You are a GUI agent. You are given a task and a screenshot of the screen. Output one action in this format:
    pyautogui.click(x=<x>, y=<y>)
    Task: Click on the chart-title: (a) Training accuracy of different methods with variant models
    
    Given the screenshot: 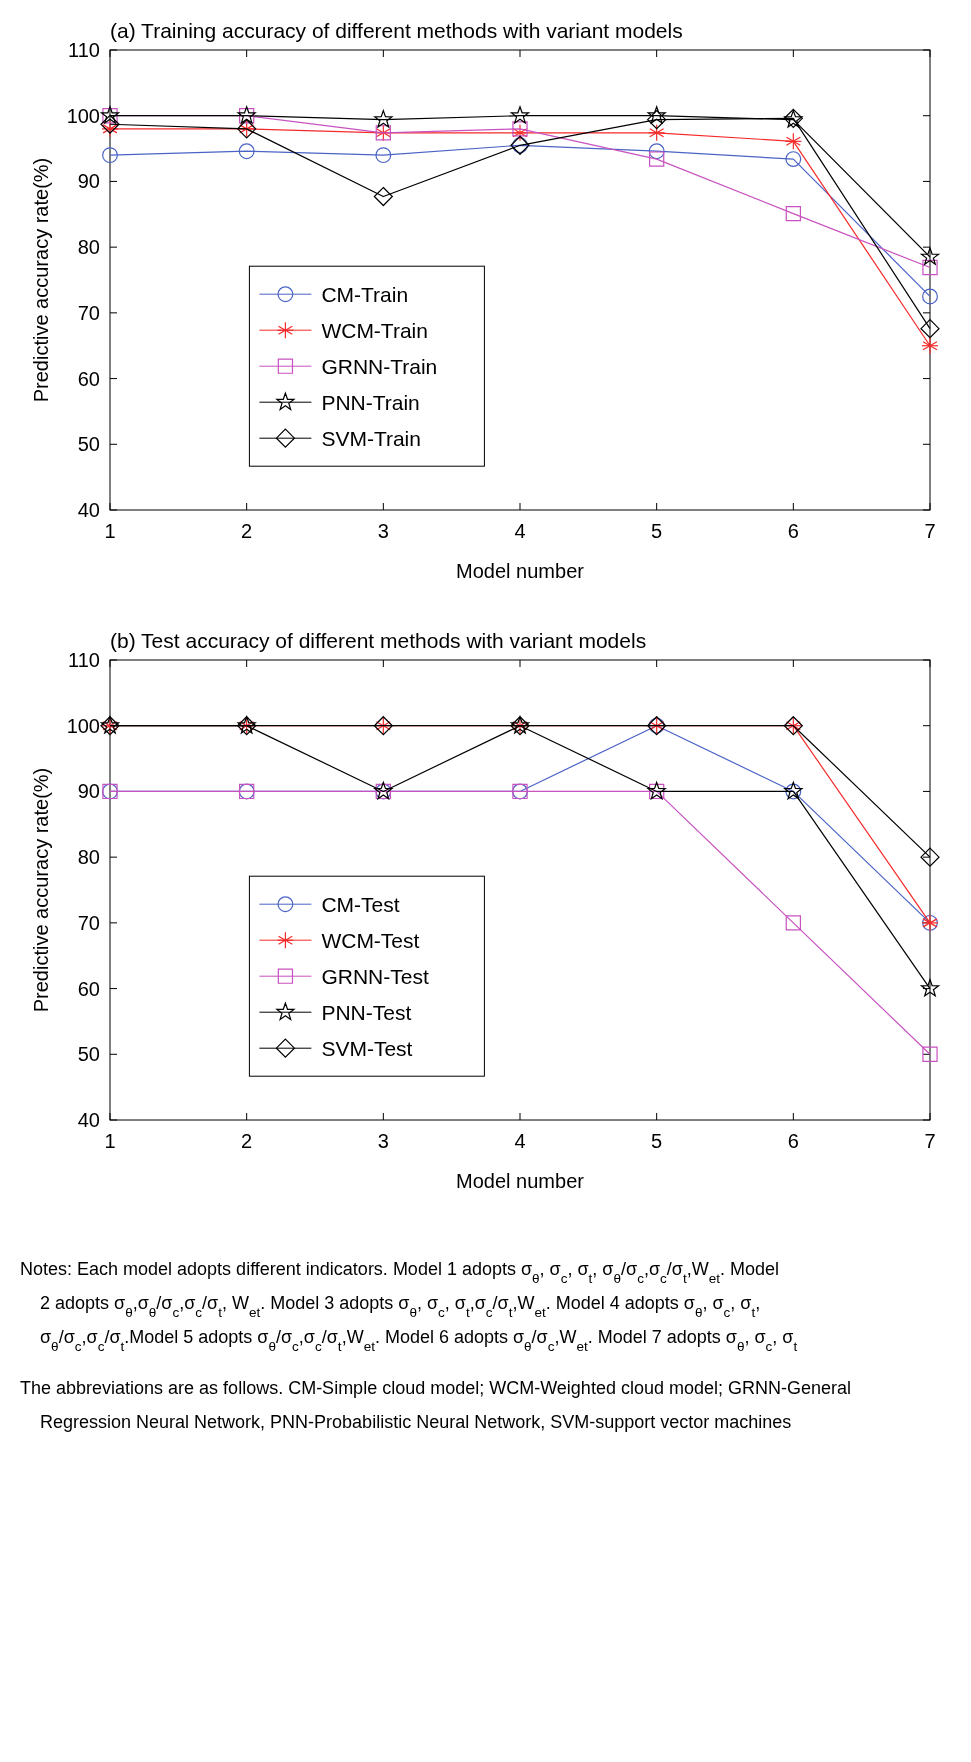 What is the action you would take?
    pyautogui.click(x=396, y=30)
    